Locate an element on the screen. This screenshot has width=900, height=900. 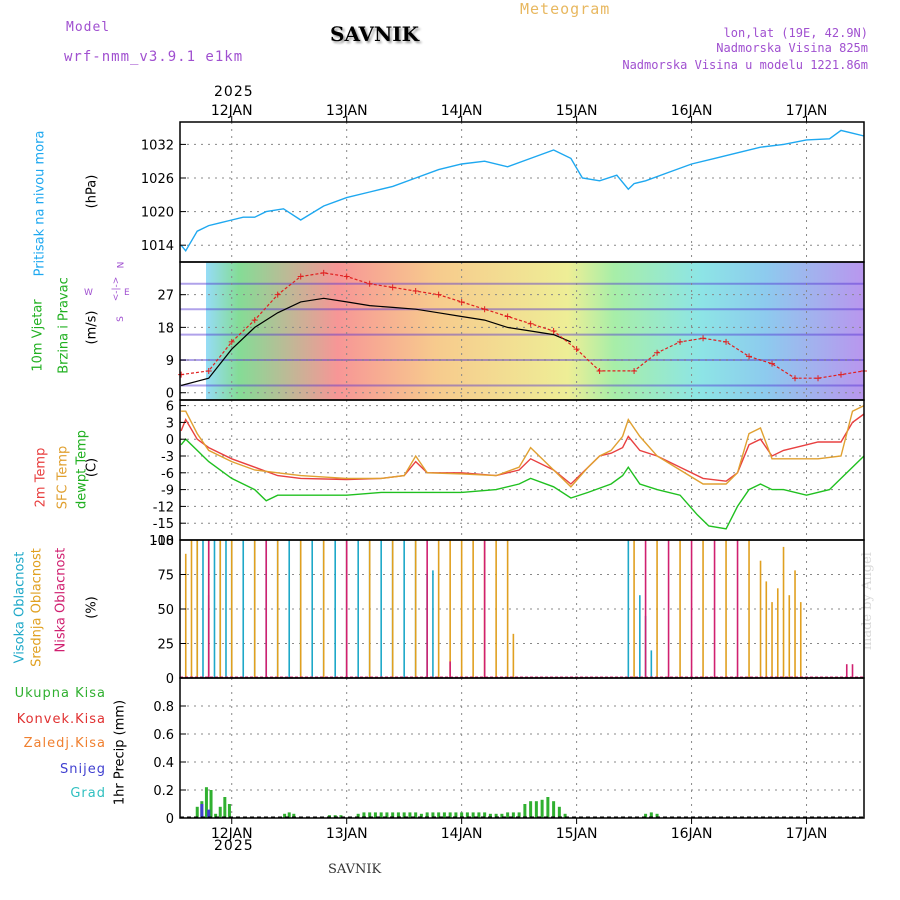
compass-w: W is located at coordinates (88, 293).